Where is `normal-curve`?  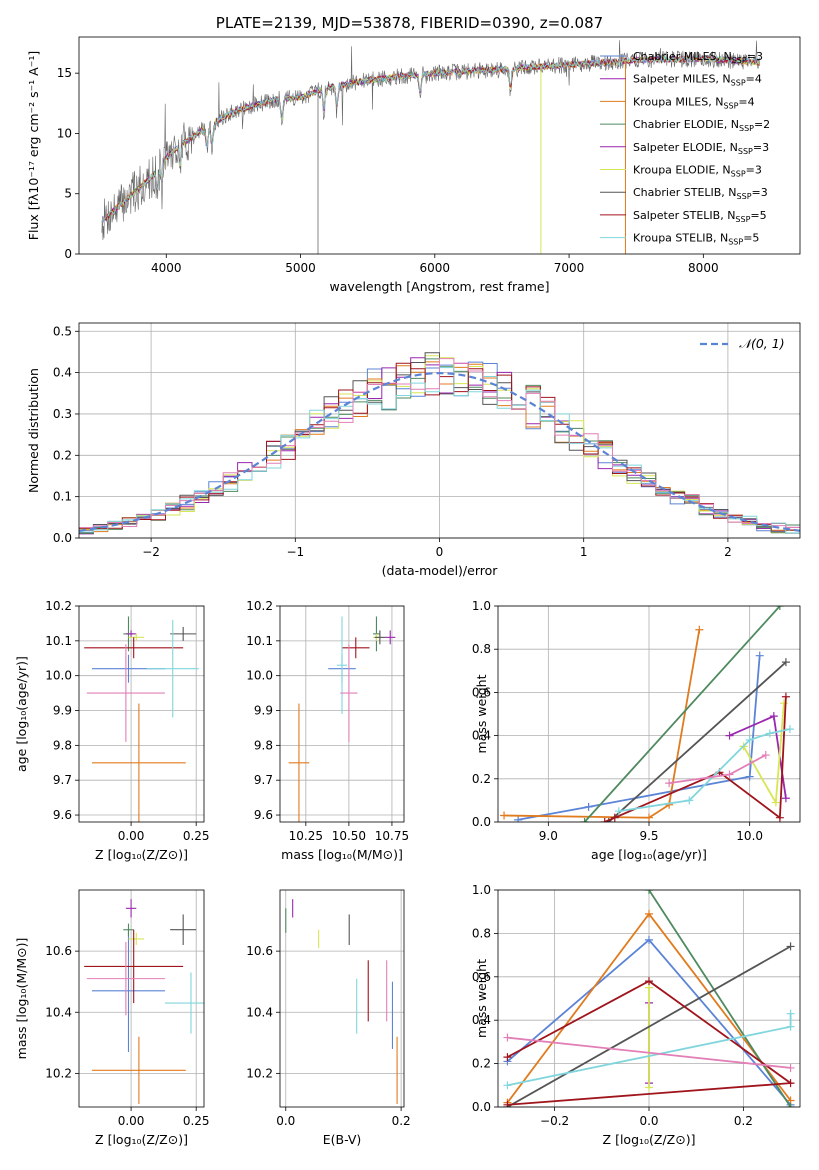
normal-curve is located at coordinates (439, 451).